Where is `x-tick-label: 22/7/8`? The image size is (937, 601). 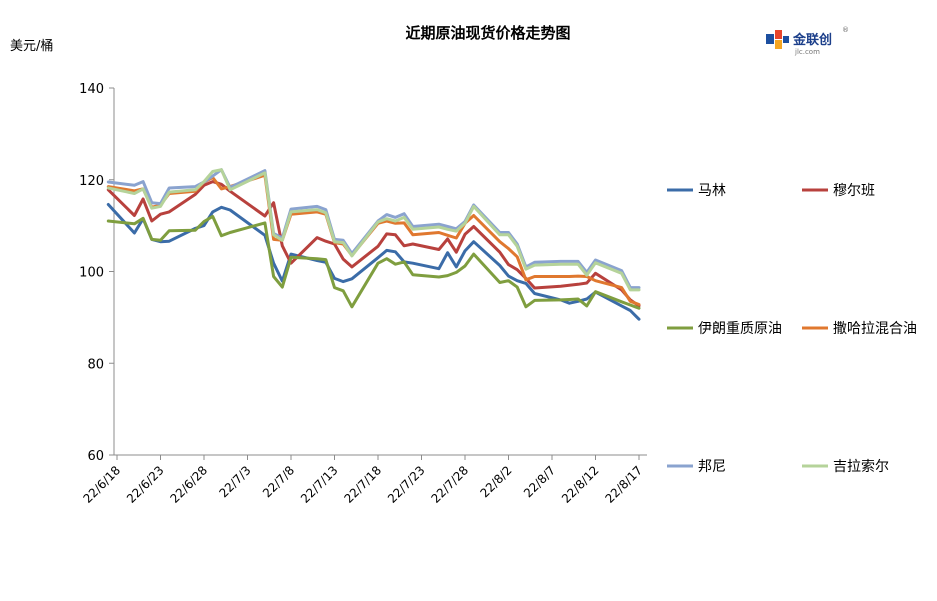 x-tick-label: 22/7/8 is located at coordinates (278, 481).